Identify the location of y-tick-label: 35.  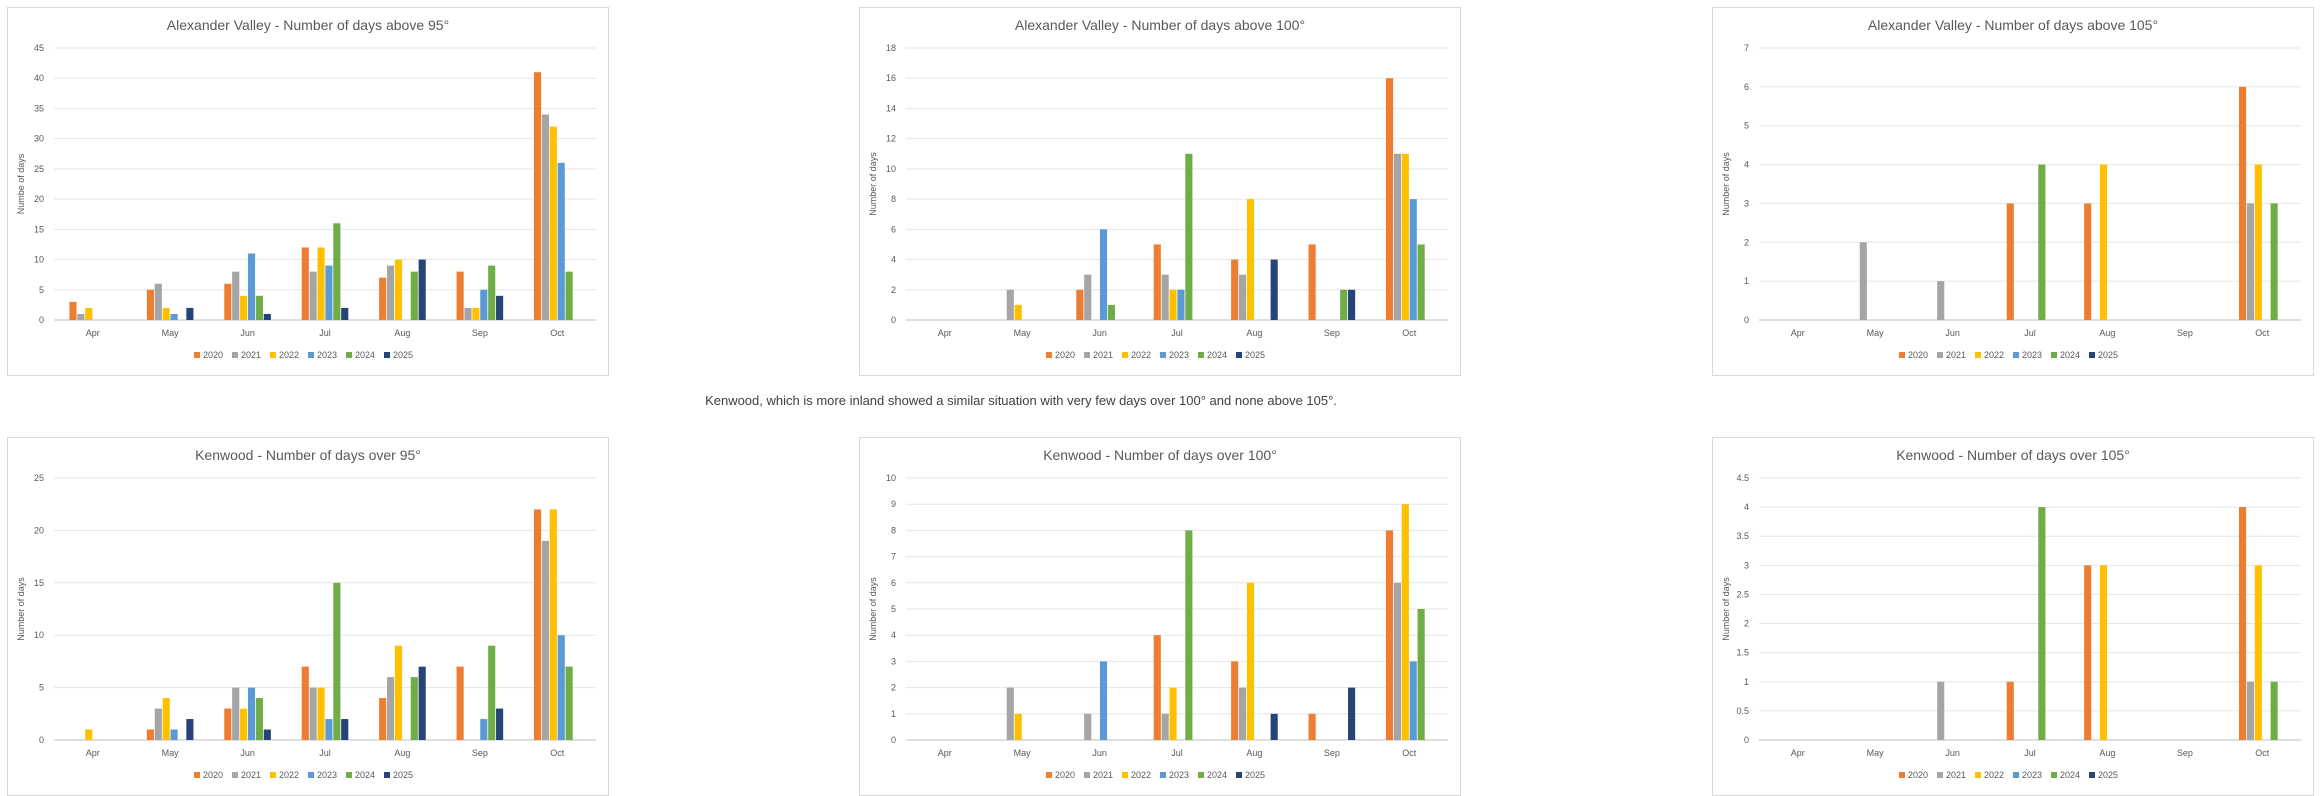
(39, 108).